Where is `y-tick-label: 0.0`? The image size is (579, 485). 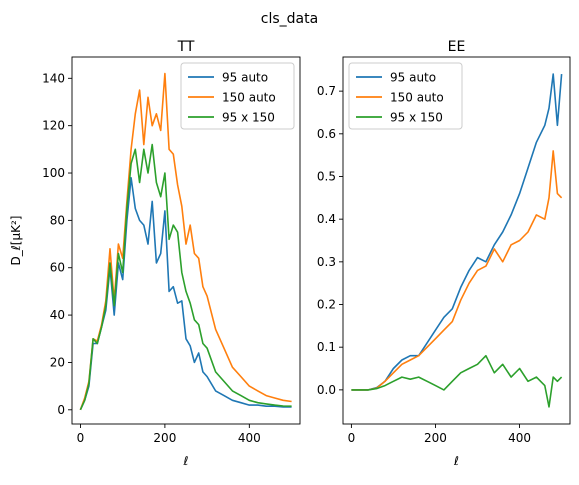
y-tick-label: 0.0 is located at coordinates (326, 390).